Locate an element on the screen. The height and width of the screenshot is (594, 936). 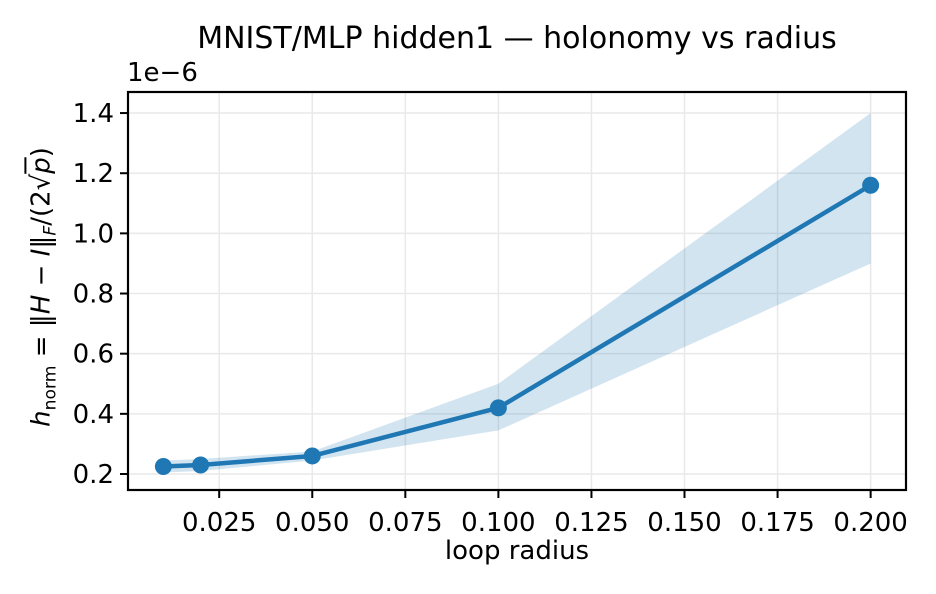
y-axis-offset-label: 1e−6 is located at coordinates (162, 73).